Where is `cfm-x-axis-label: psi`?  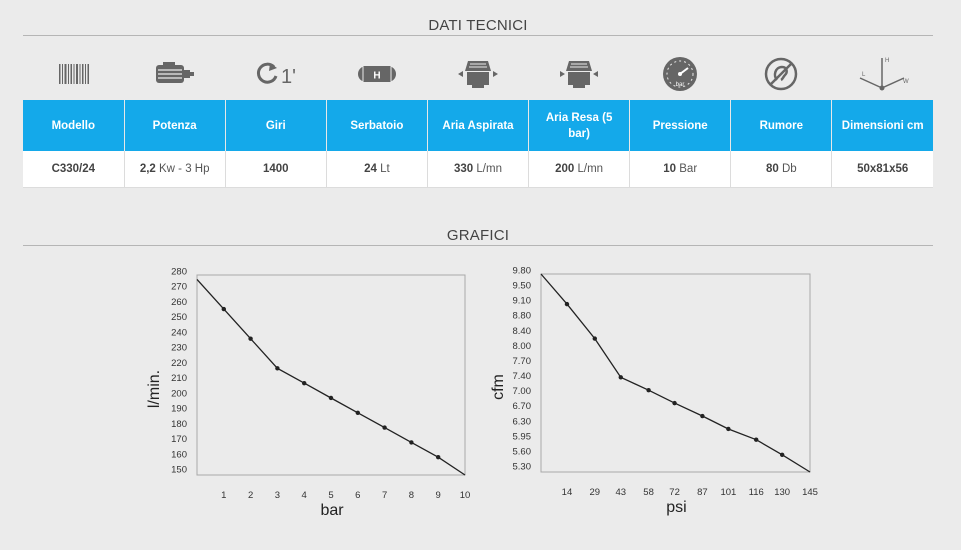
cfm-x-axis-label: psi is located at coordinates (676, 507).